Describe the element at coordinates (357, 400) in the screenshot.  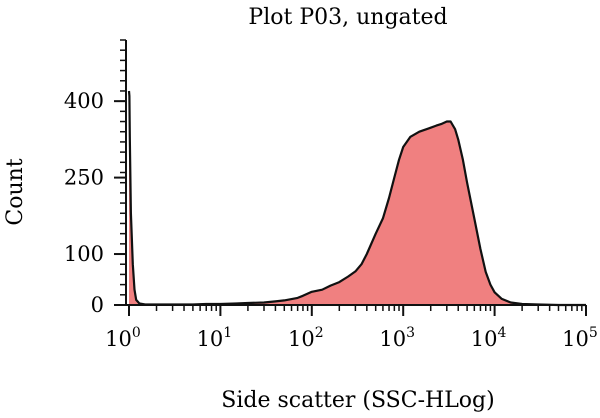
I see `x-axis-label: Side scatter (SSC-HLog)` at that location.